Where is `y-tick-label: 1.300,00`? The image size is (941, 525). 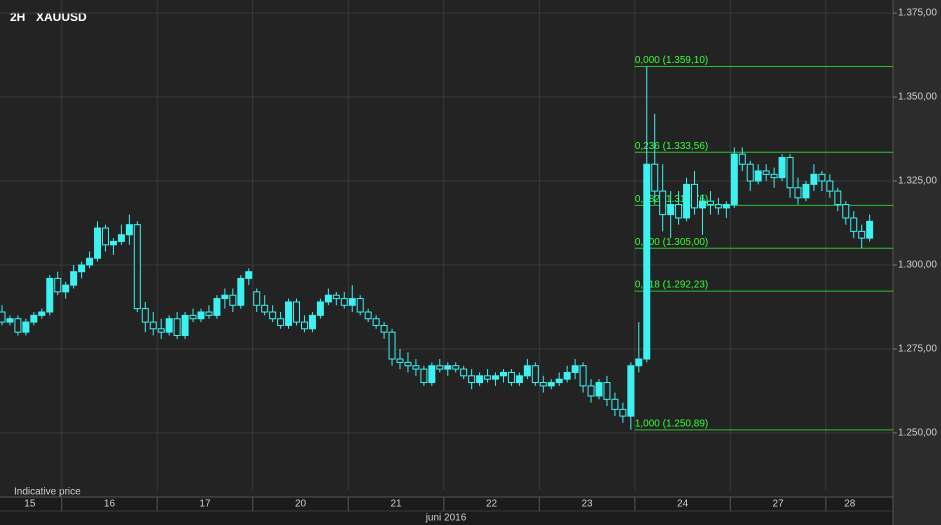 y-tick-label: 1.300,00 is located at coordinates (917, 265).